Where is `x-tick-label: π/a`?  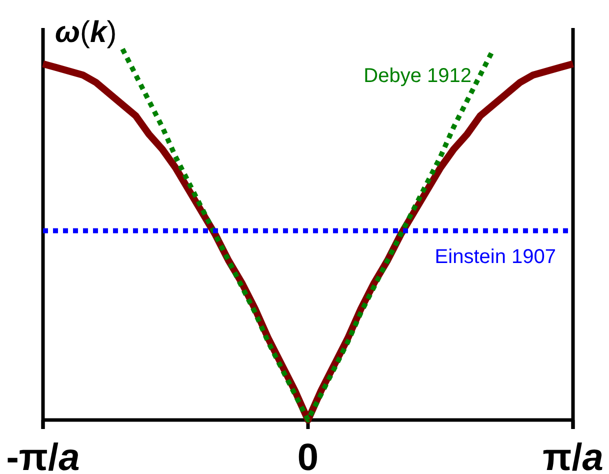 x-tick-label: π/a is located at coordinates (573, 455).